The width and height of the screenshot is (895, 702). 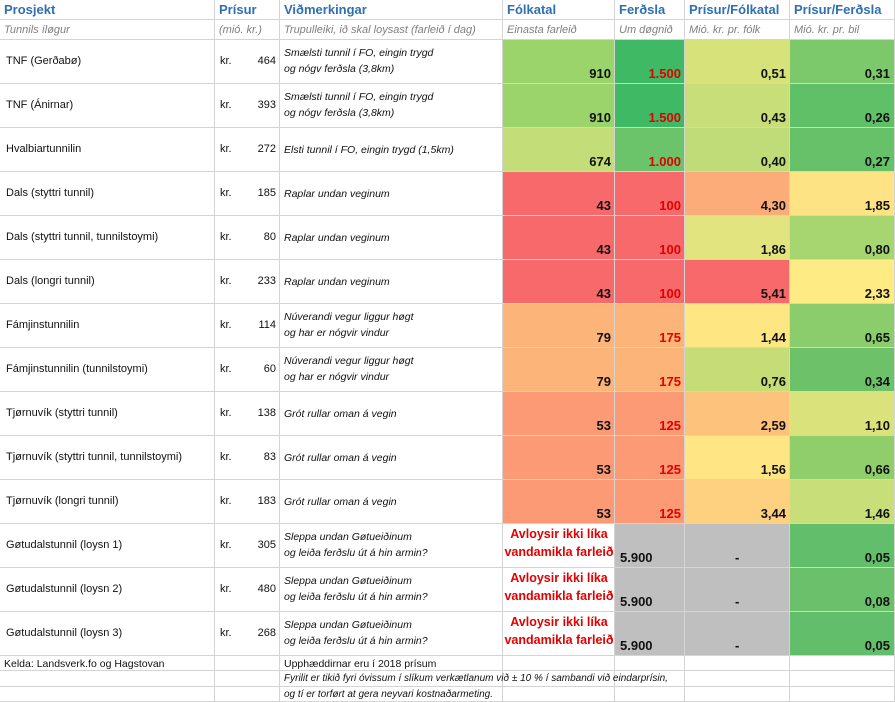 I want to click on traffic: 175, so click(x=670, y=381).